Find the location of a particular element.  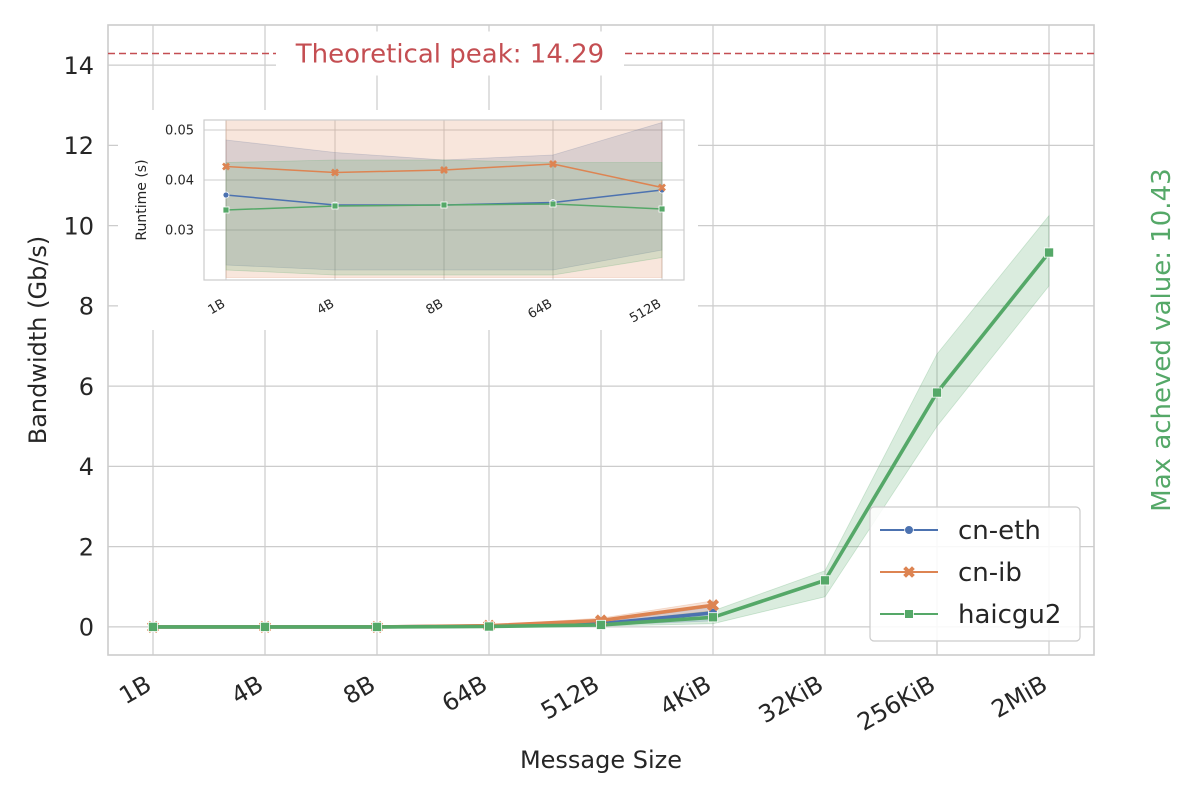

legend-item-cn-eth: cn-eth is located at coordinates (960, 531).